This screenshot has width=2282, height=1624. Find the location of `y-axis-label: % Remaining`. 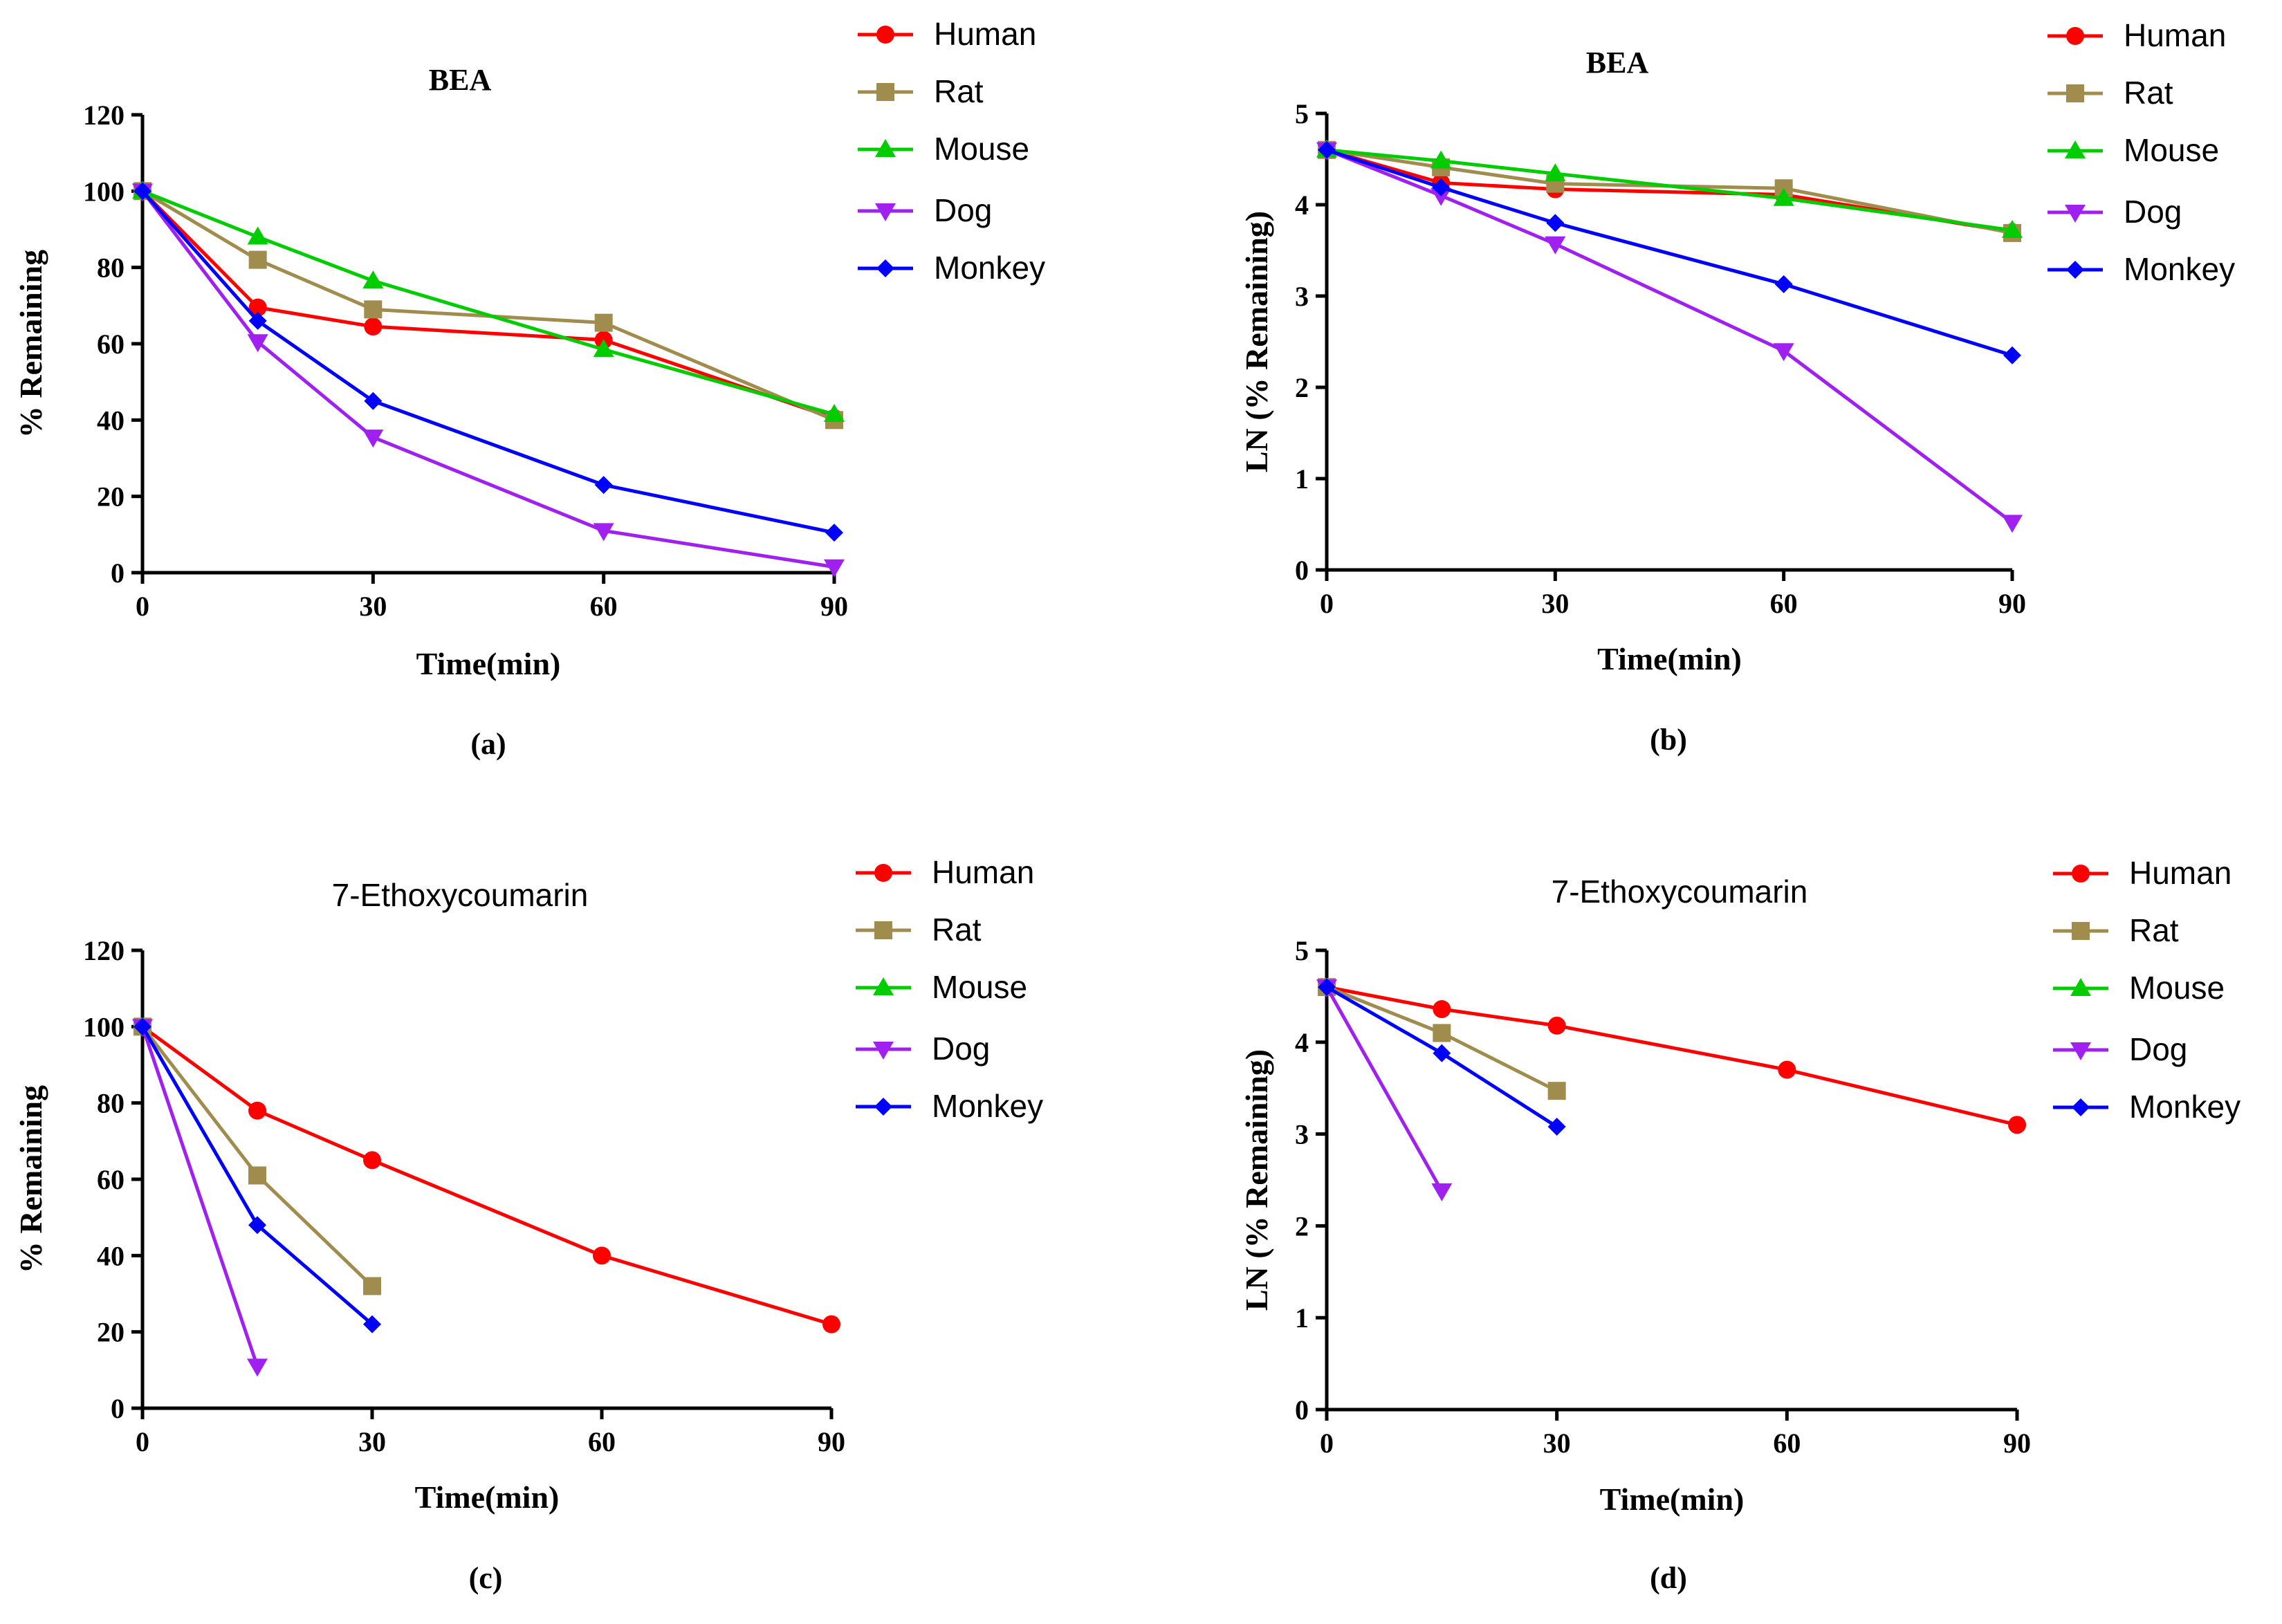

y-axis-label: % Remaining is located at coordinates (30, 344).